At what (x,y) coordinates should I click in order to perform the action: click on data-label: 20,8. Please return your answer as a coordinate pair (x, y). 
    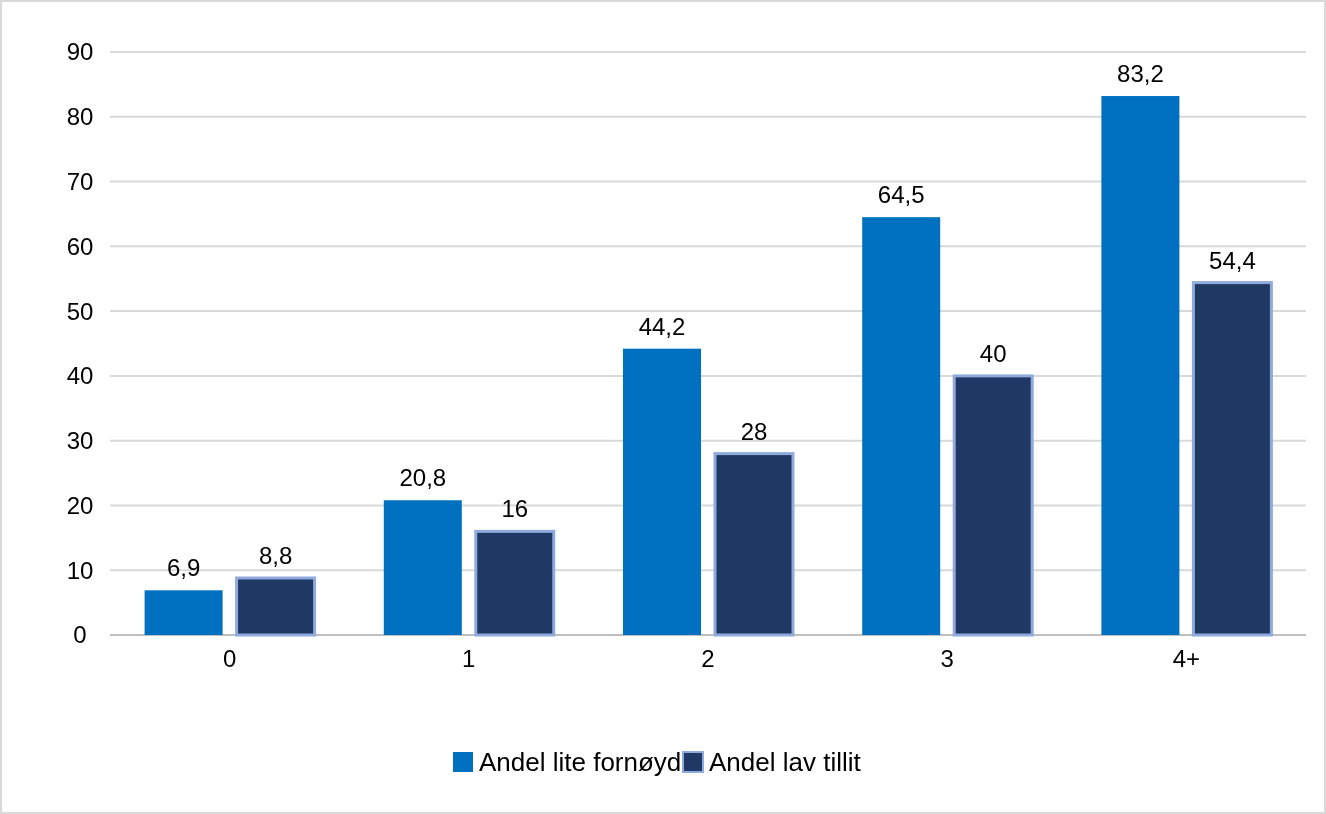
    Looking at the image, I should click on (423, 478).